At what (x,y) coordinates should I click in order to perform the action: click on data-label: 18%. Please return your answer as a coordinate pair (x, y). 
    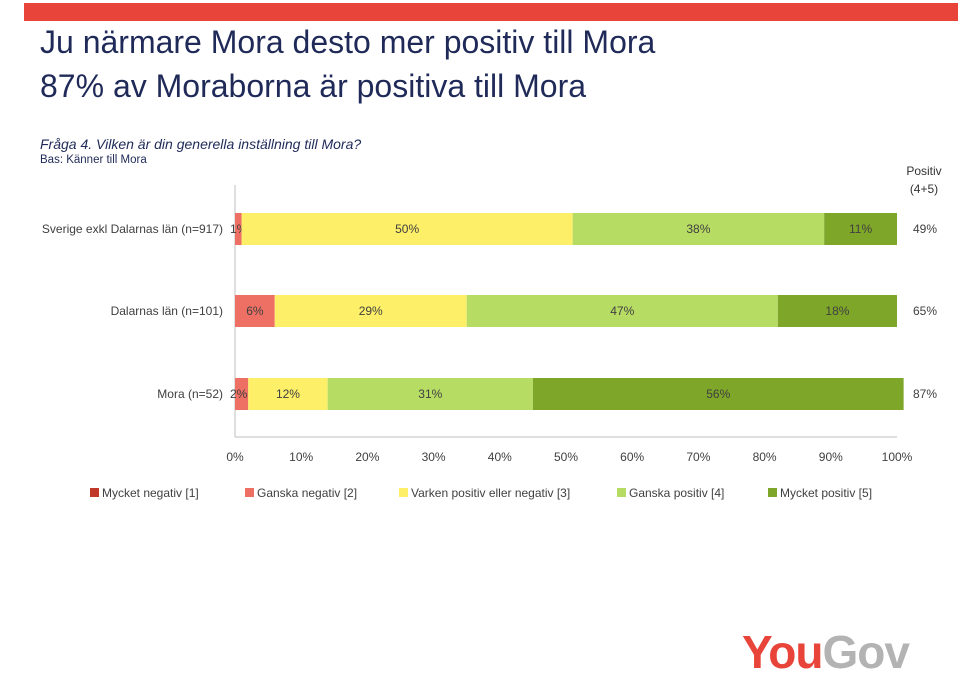
    Looking at the image, I should click on (837, 311).